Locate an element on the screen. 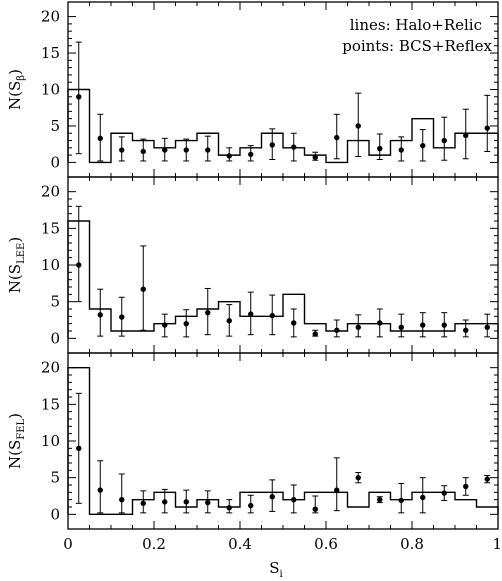 This screenshot has height=581, width=502. x-tick-labels: 0 0.2 0.4 0.6 0.8 1 is located at coordinates (282, 544).